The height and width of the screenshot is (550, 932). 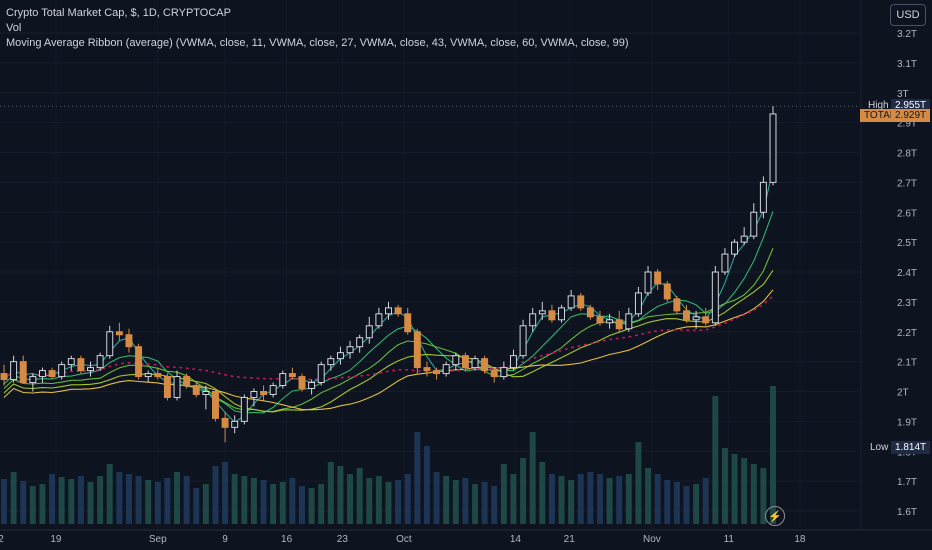 What do you see at coordinates (907, 64) in the screenshot?
I see `price-tick-label: 3.1T` at bounding box center [907, 64].